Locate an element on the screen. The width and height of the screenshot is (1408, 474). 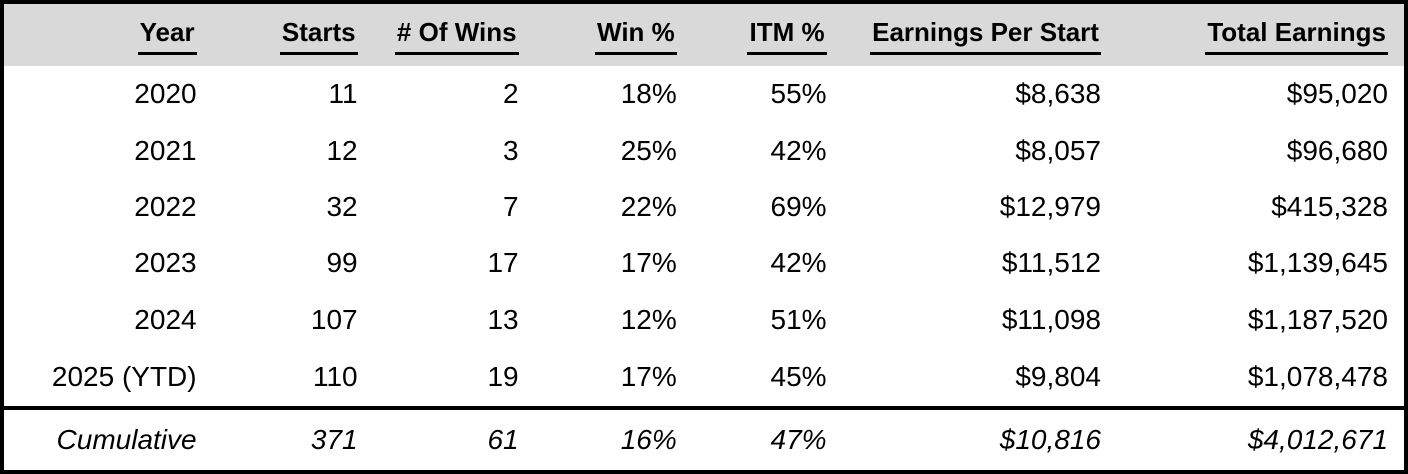
cell-starts: 99 is located at coordinates (342, 263).